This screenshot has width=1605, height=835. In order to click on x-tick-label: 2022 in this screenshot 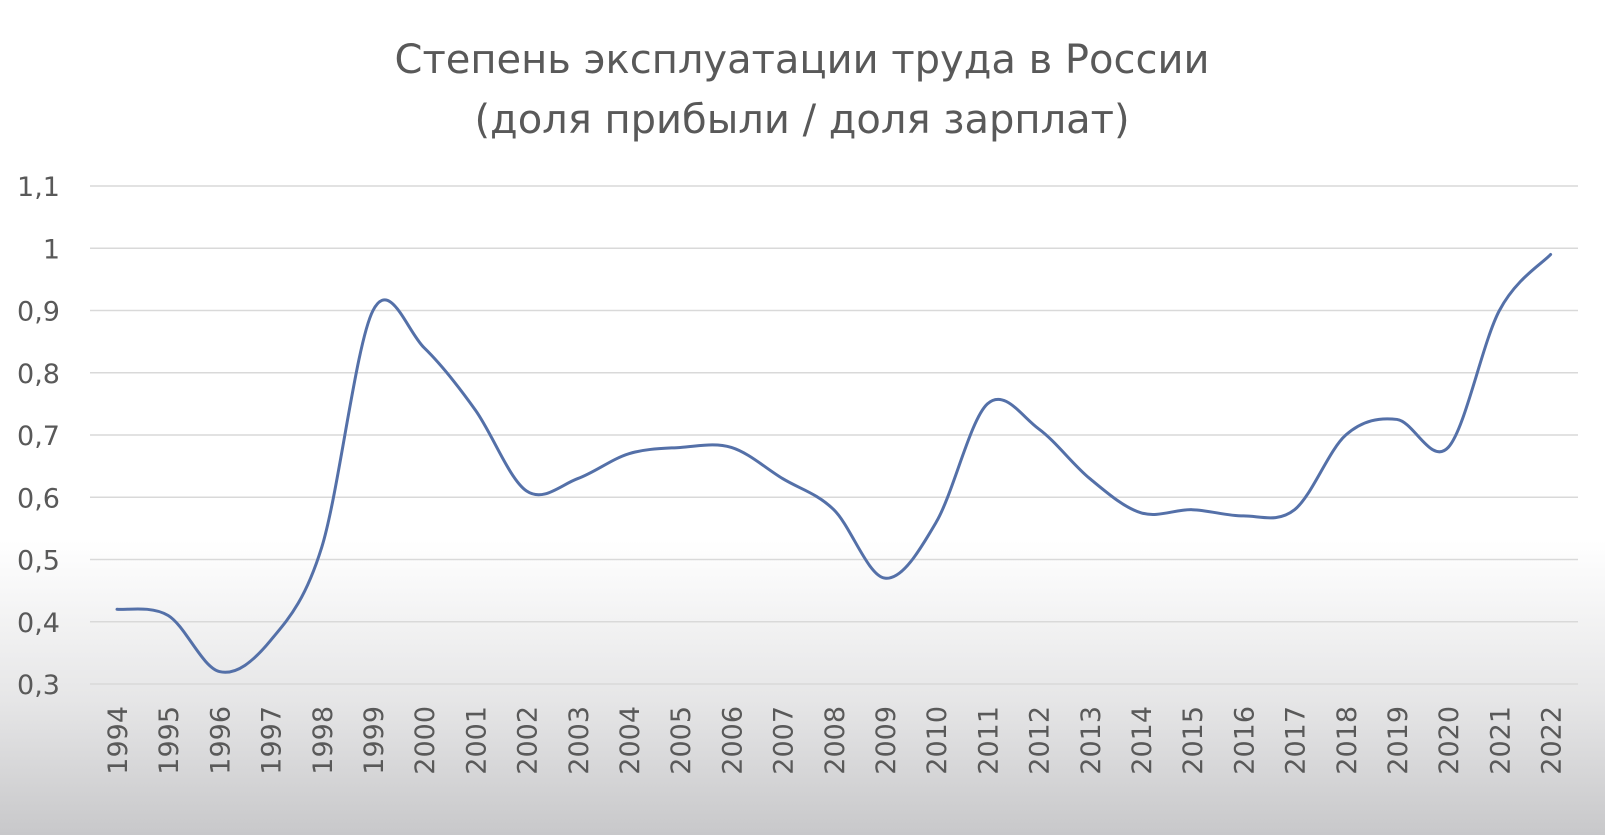, I will do `click(1552, 740)`.